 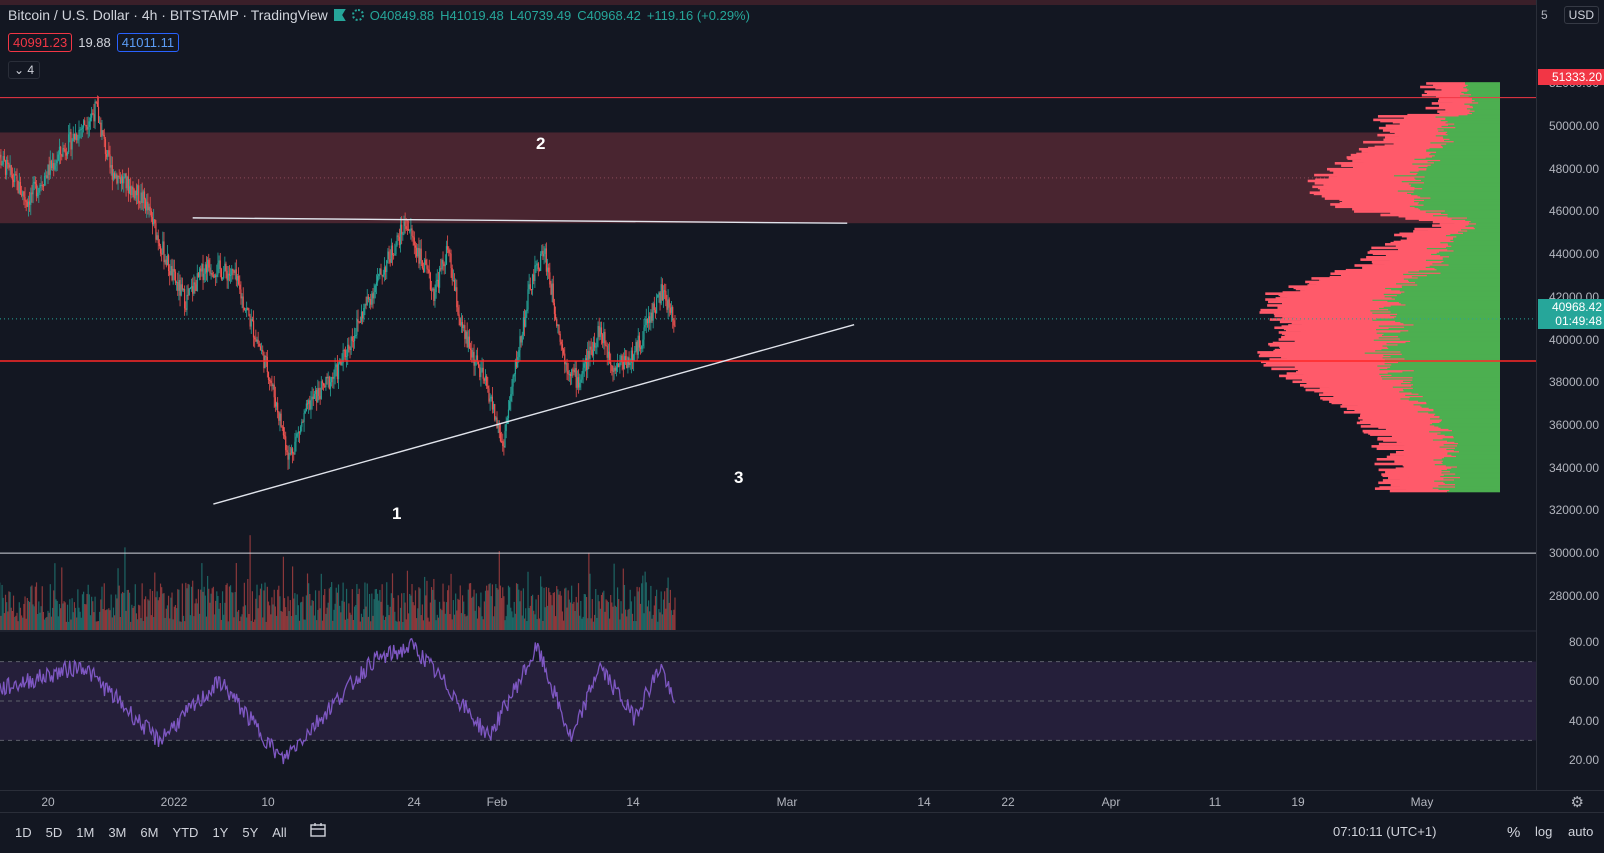 What do you see at coordinates (1581, 15) in the screenshot?
I see `currency-button: USD` at bounding box center [1581, 15].